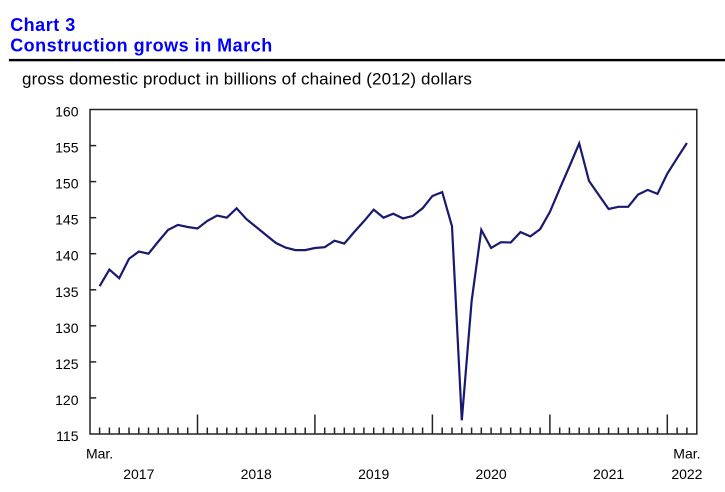 The height and width of the screenshot is (492, 725). I want to click on svg-text: Construction grows in March, so click(141, 46).